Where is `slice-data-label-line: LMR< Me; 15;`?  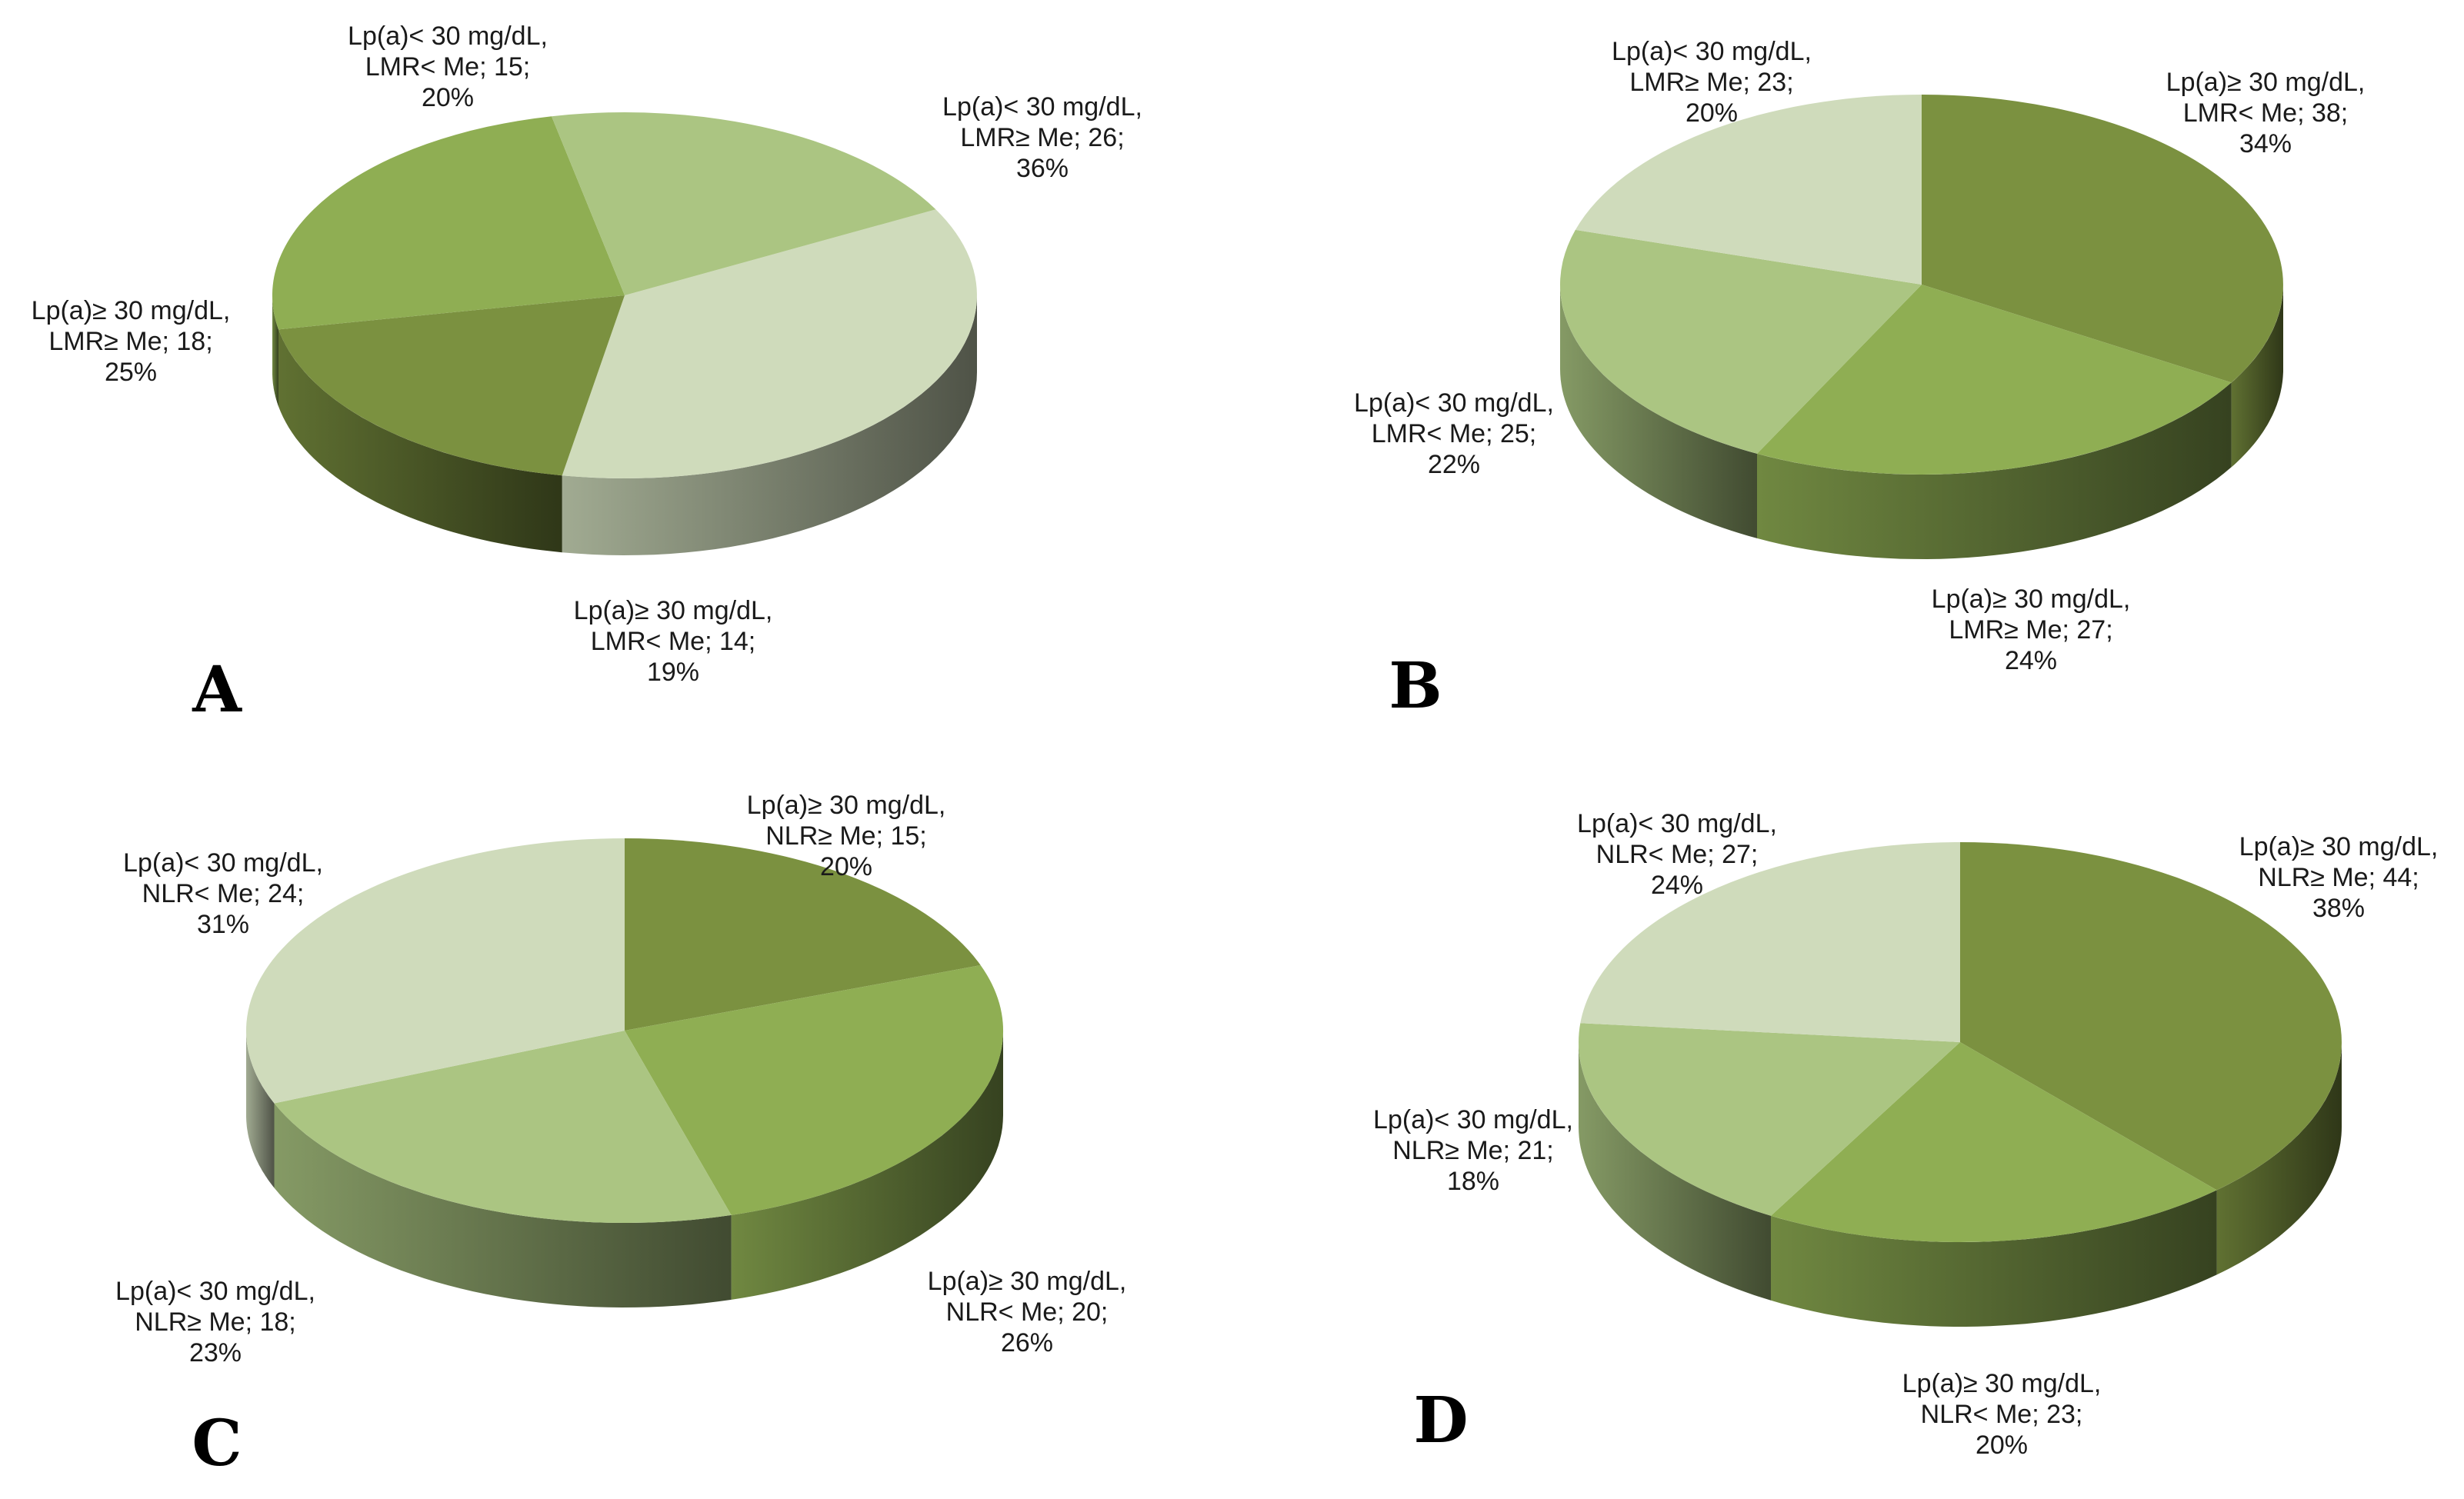 slice-data-label-line: LMR< Me; 15; is located at coordinates (448, 67).